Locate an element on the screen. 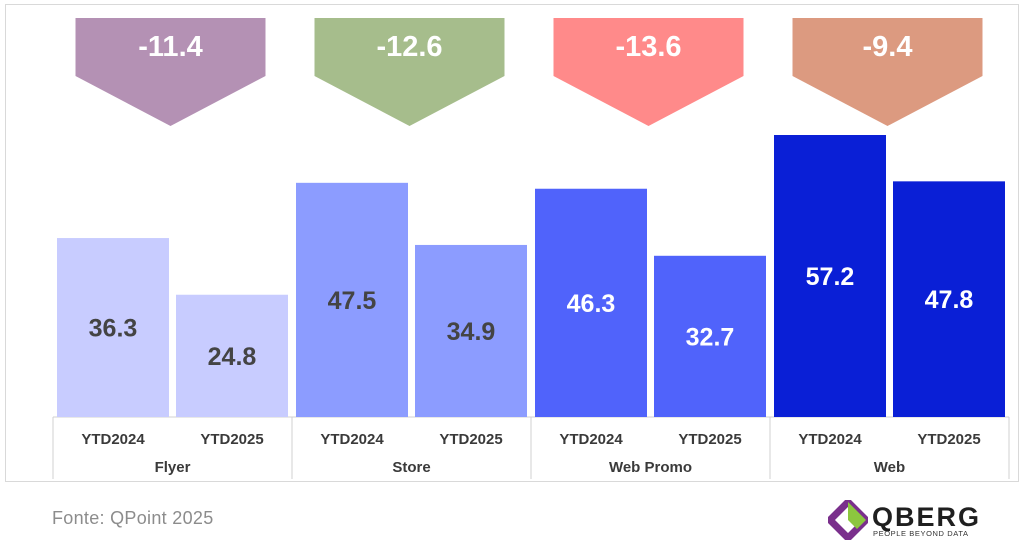  bar-value-label: 47.8 is located at coordinates (949, 300).